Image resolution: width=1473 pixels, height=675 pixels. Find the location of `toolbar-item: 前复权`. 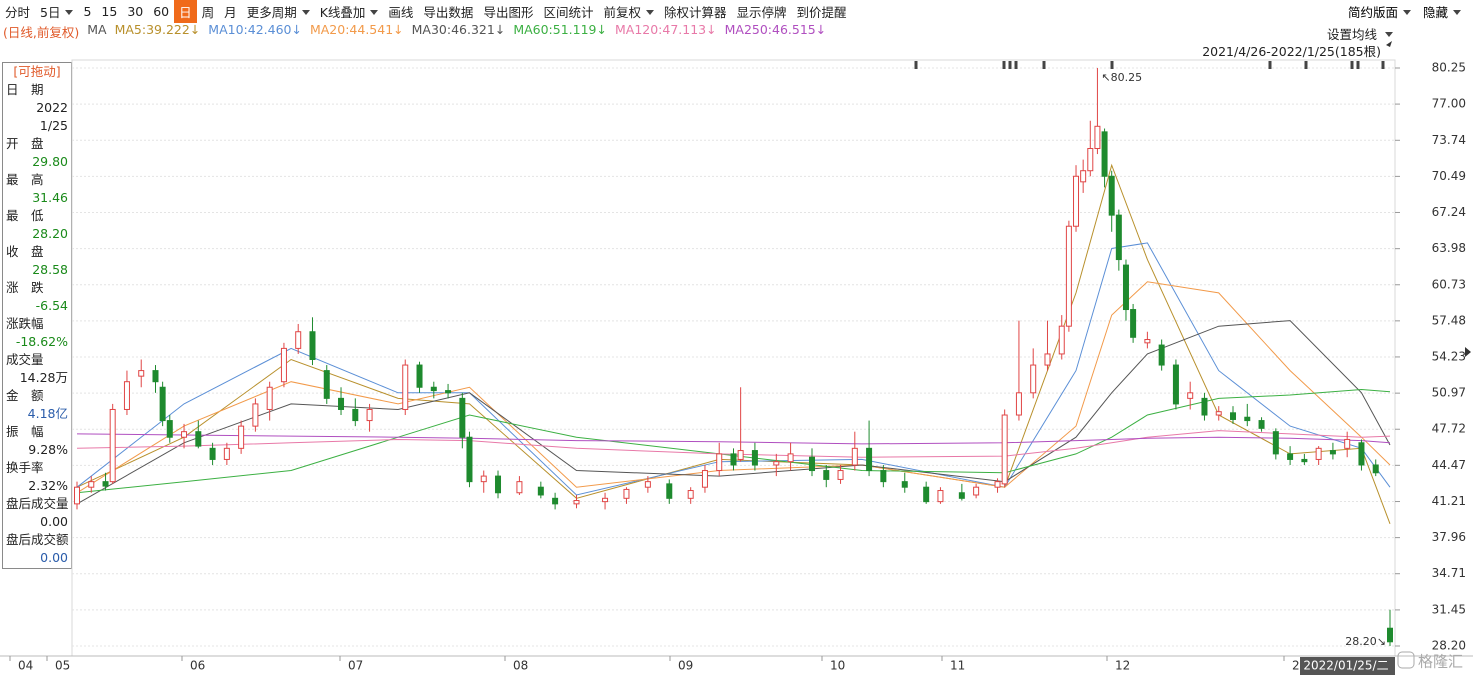

toolbar-item: 前复权 is located at coordinates (628, 11).